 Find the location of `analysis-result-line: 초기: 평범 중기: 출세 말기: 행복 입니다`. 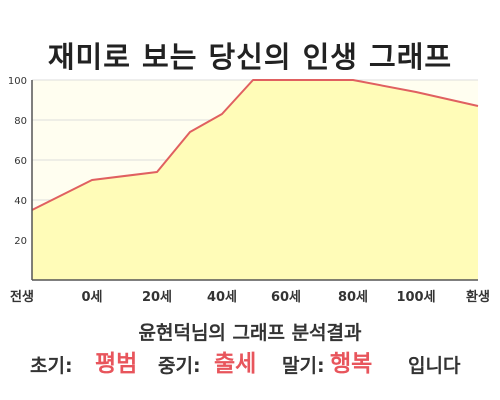

analysis-result-line: 초기: 평범 중기: 출세 말기: 행복 입니다 is located at coordinates (250, 364).